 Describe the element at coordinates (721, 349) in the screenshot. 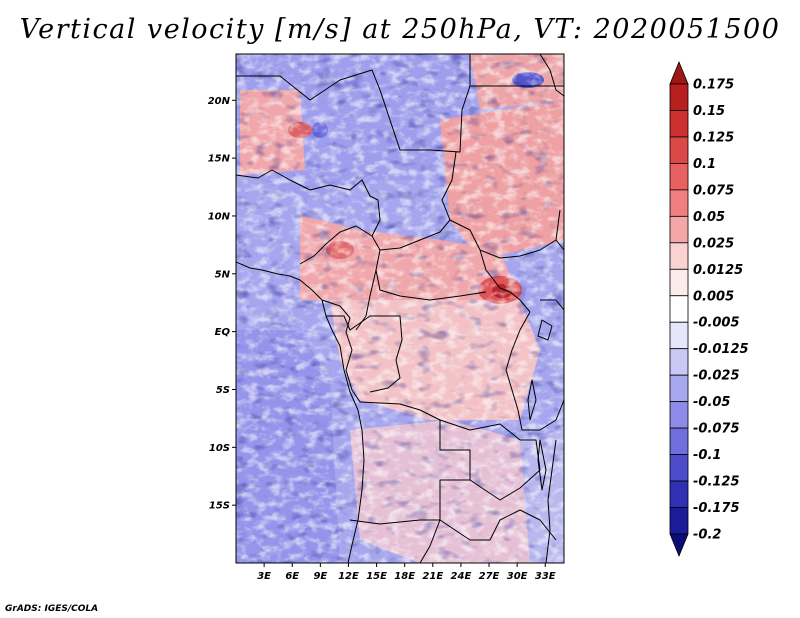

I see `colorbar-level-label: -0.0125` at that location.